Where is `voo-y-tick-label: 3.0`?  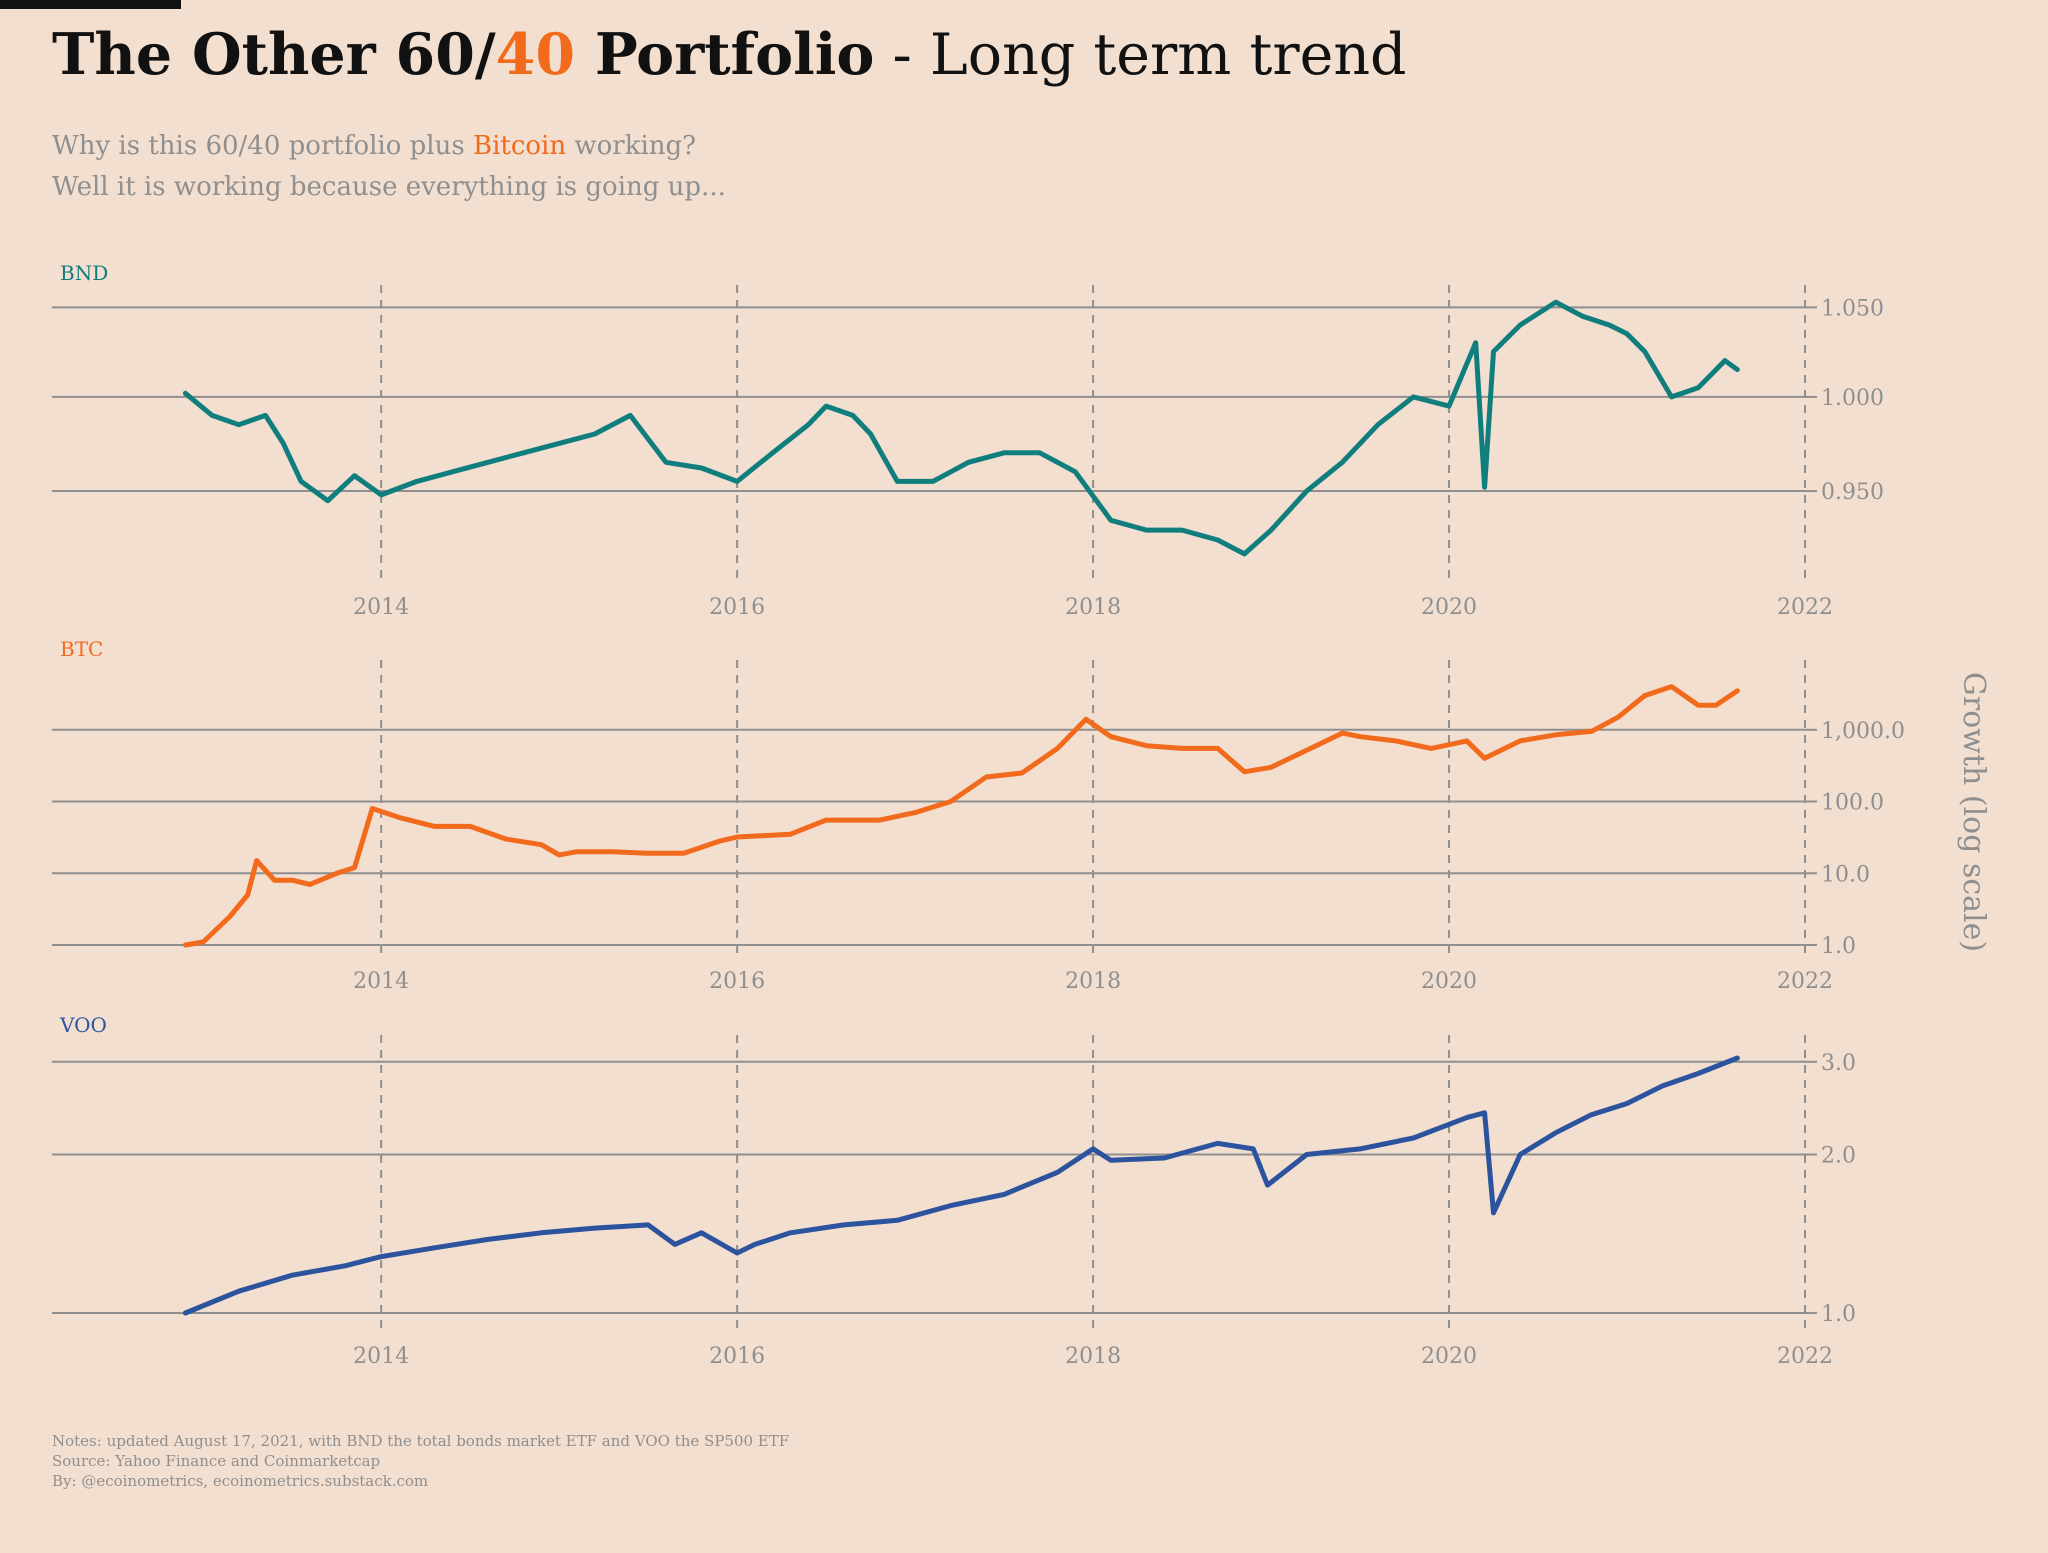
voo-y-tick-label: 3.0 is located at coordinates (1838, 1063).